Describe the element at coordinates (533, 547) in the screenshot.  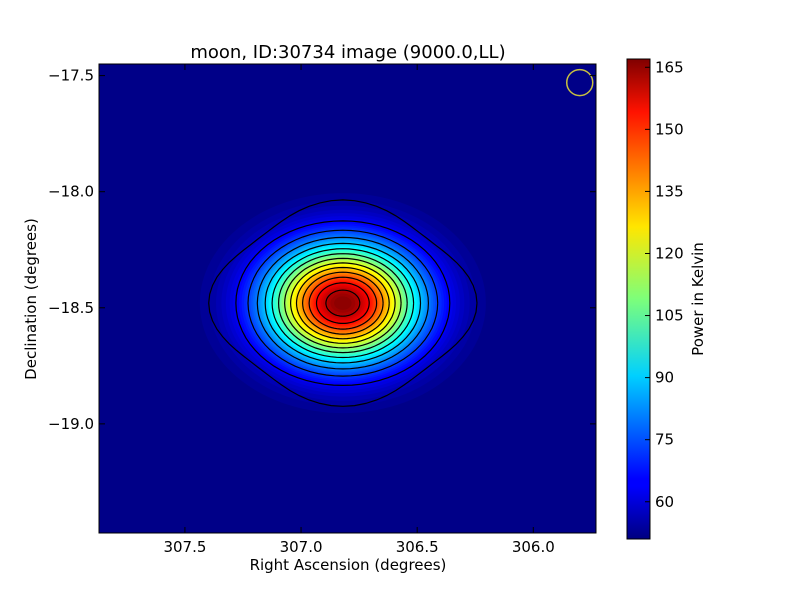
I see `x-tick-label: 306.0` at that location.